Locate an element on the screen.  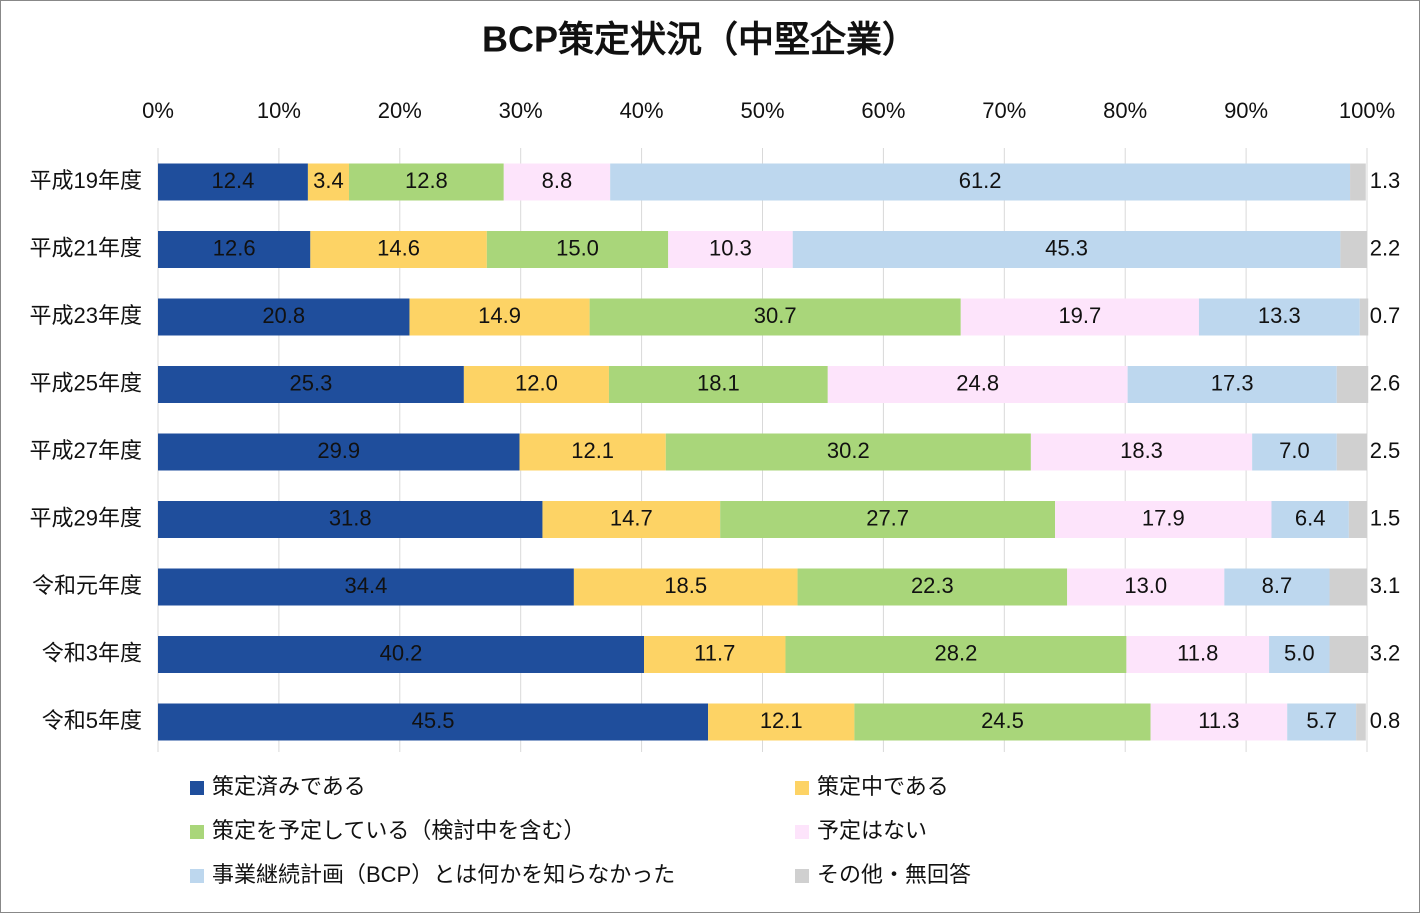
data-label: 5.0 is located at coordinates (1299, 652).